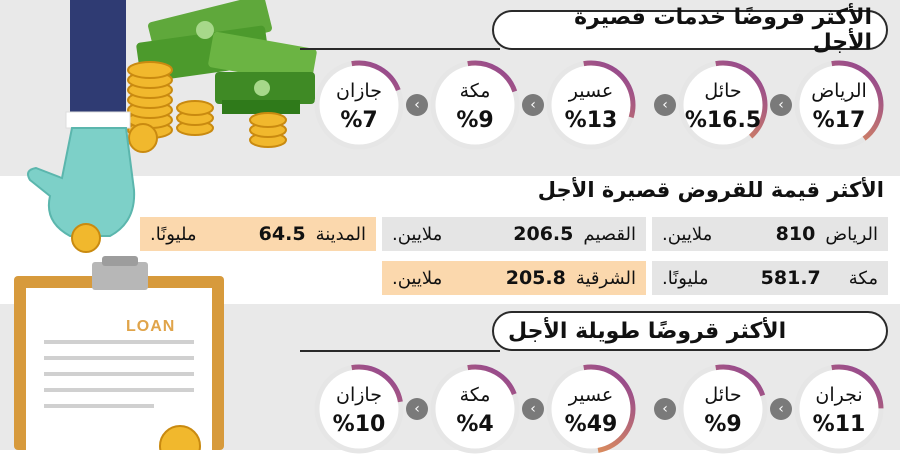 This screenshot has width=900, height=455. What do you see at coordinates (81, 182) in the screenshot?
I see `hand-icon` at bounding box center [81, 182].